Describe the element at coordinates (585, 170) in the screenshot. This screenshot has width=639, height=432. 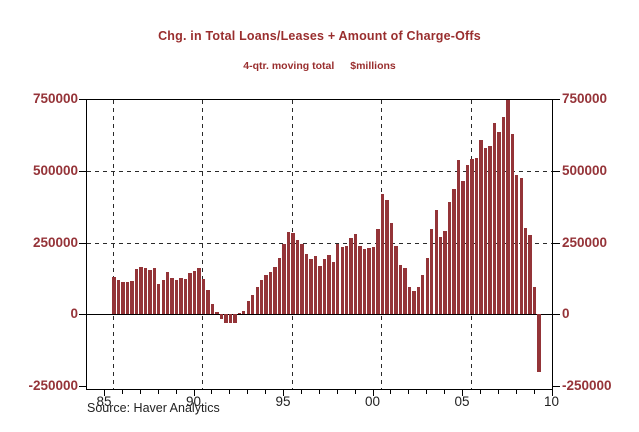
I see `y-axis-label-right: 500000` at that location.